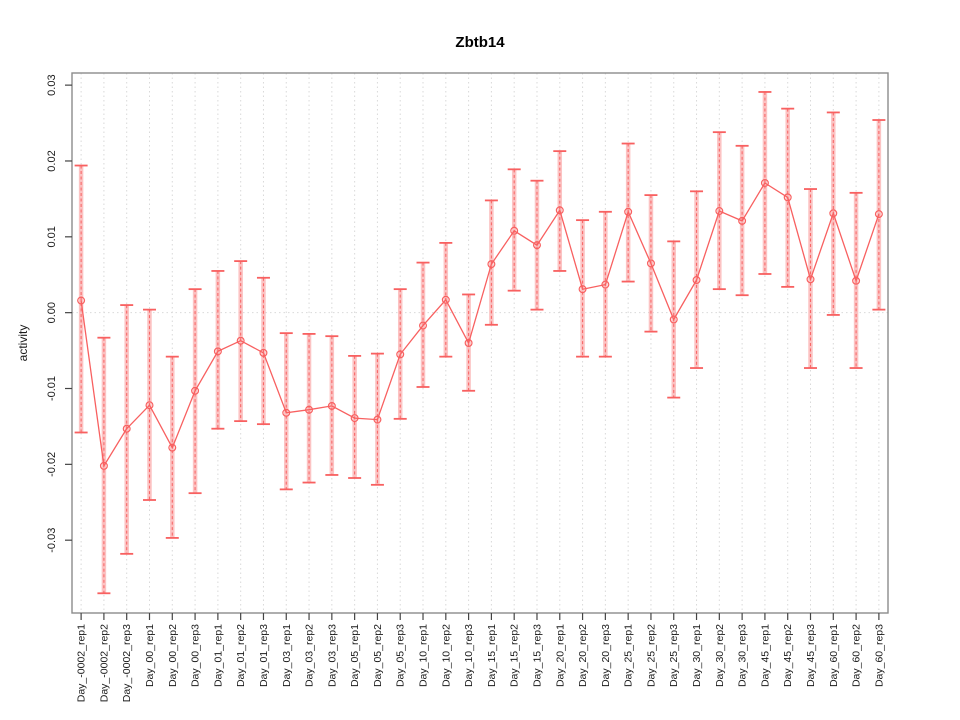 The image size is (960, 720). What do you see at coordinates (104, 663) in the screenshot?
I see `x-tick-label: Day_-0002_rep2` at bounding box center [104, 663].